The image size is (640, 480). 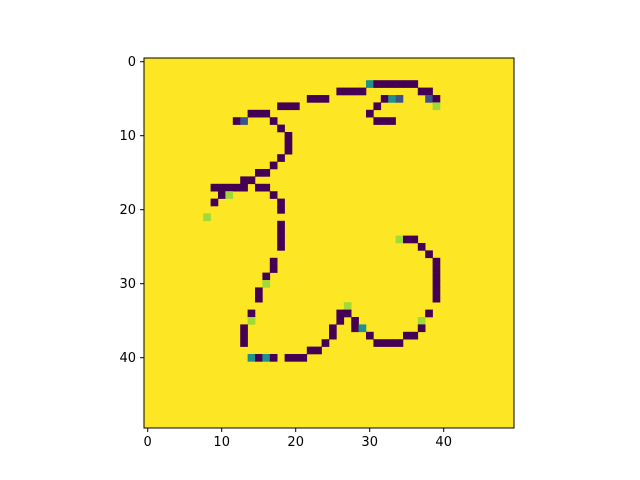 What do you see at coordinates (443, 442) in the screenshot?
I see `x-tick-label: 40` at bounding box center [443, 442].